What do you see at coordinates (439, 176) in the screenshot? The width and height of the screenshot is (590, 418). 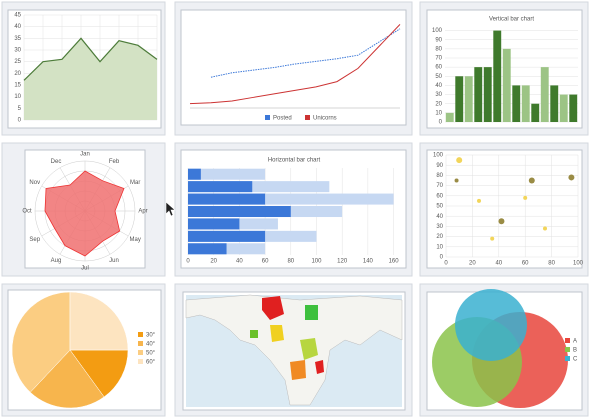 I see `y-tick-label: 80` at bounding box center [439, 176].